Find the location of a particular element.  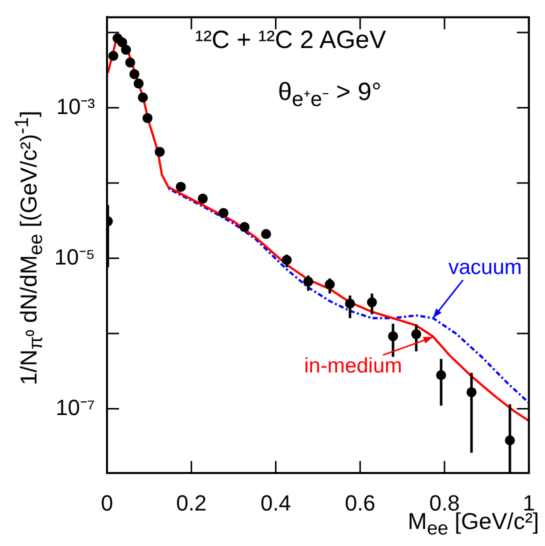

annotation: in-medium is located at coordinates (353, 366).